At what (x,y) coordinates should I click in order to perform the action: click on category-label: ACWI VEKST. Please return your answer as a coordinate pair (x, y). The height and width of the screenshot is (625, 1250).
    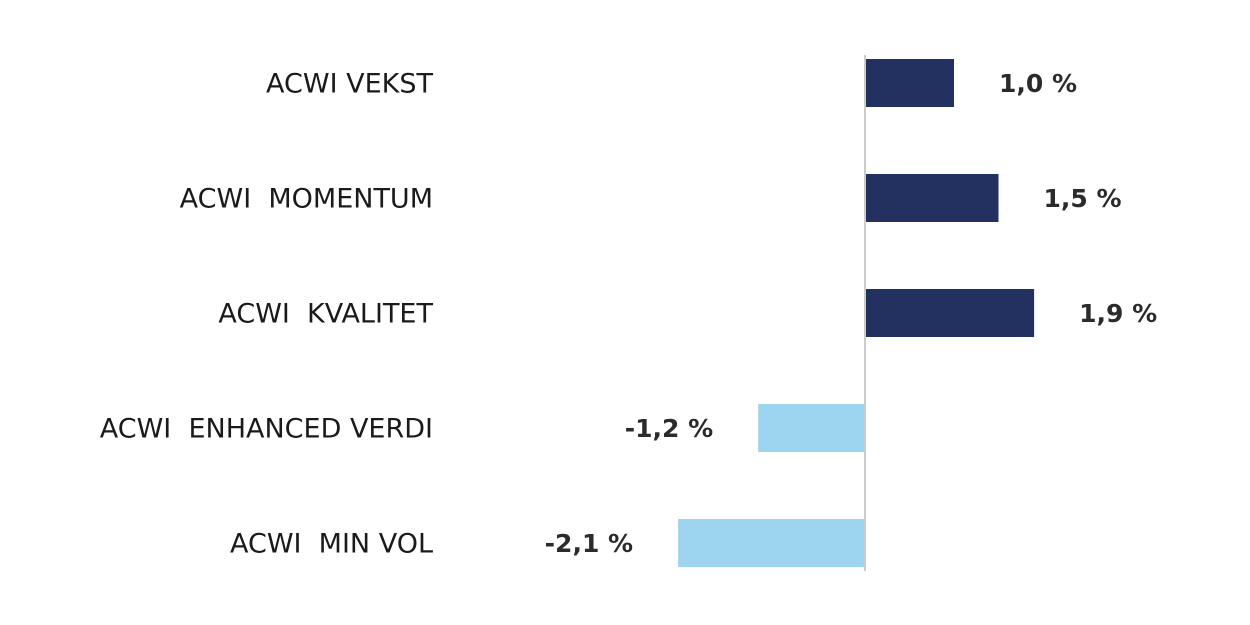
    Looking at the image, I should click on (349, 84).